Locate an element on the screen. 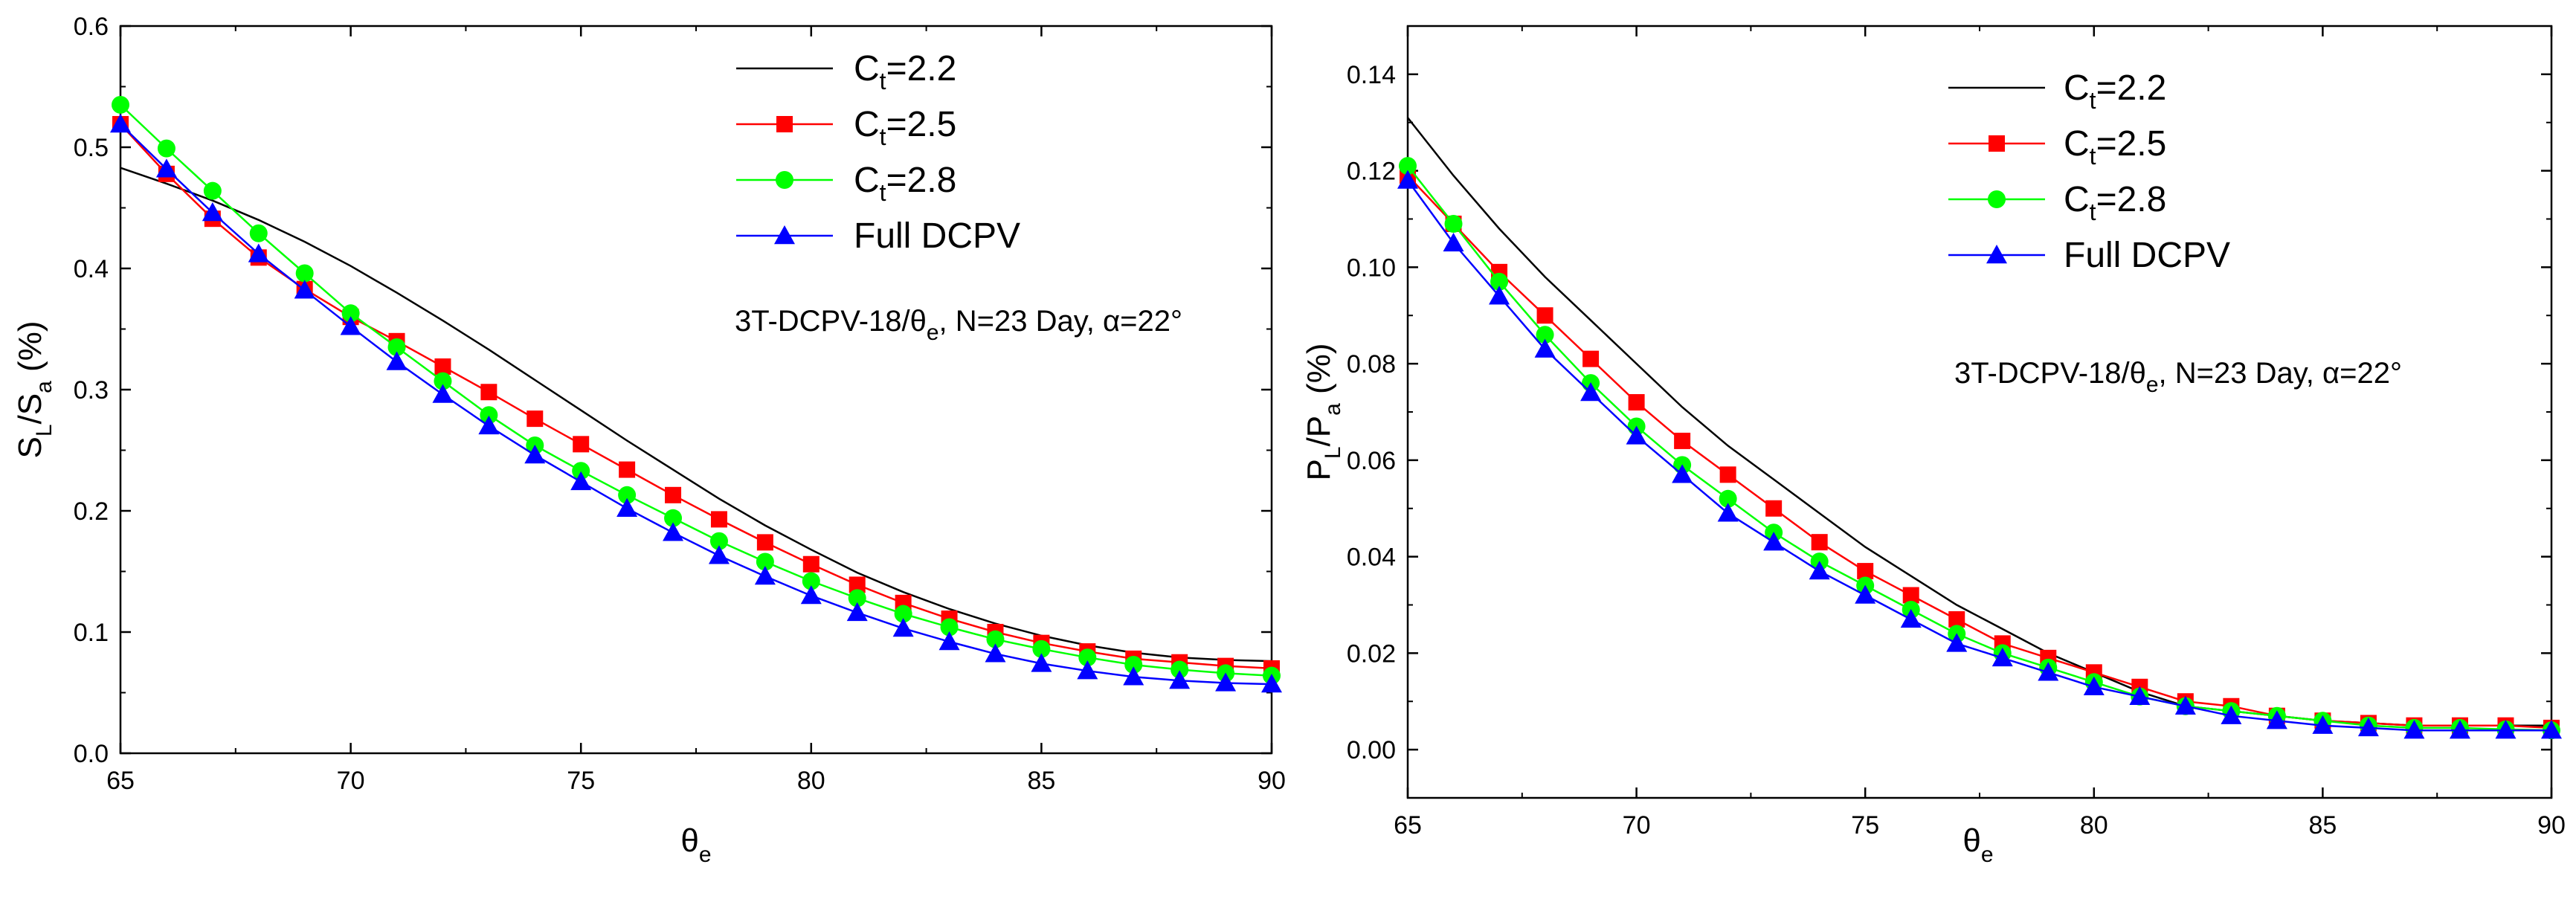  legend-label-tail: =2.2 is located at coordinates (921, 68).